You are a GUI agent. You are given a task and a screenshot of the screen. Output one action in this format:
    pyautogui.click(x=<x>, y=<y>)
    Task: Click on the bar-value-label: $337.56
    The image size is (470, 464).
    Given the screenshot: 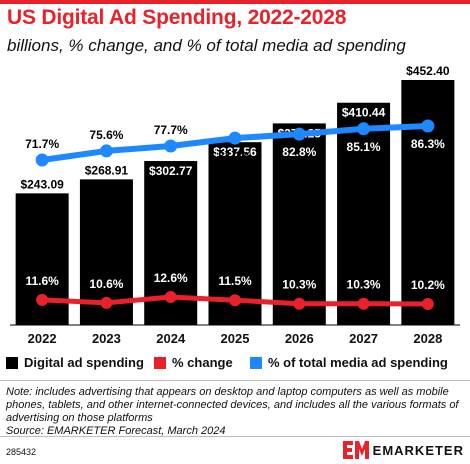 What is the action you would take?
    pyautogui.click(x=235, y=152)
    